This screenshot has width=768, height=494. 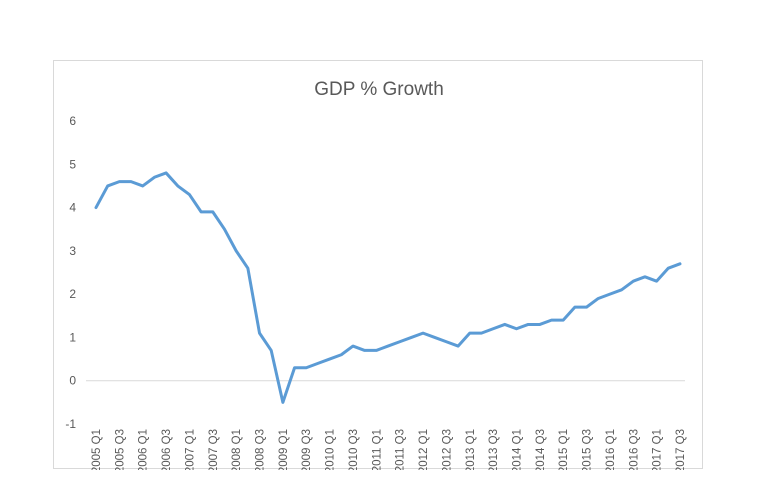 I want to click on x-tick-label: 2011 Q1, so click(x=377, y=449).